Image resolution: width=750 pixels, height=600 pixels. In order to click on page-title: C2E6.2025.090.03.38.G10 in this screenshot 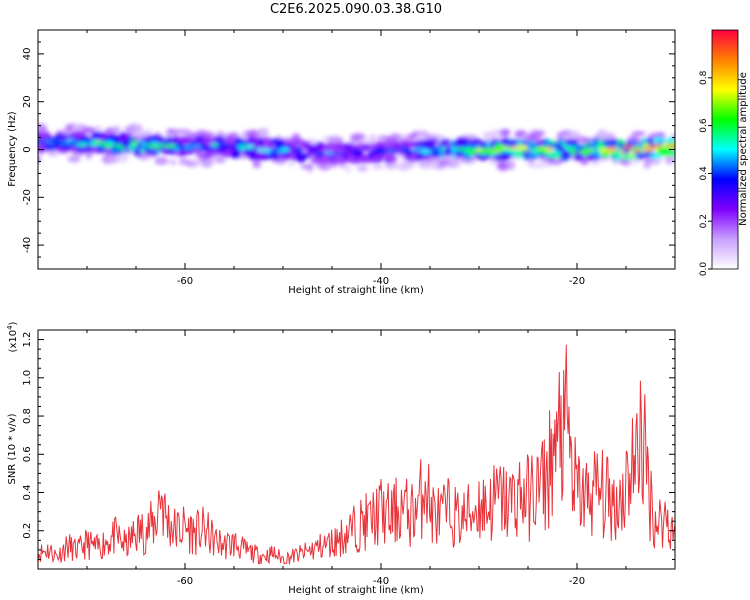, I will do `click(356, 9)`.